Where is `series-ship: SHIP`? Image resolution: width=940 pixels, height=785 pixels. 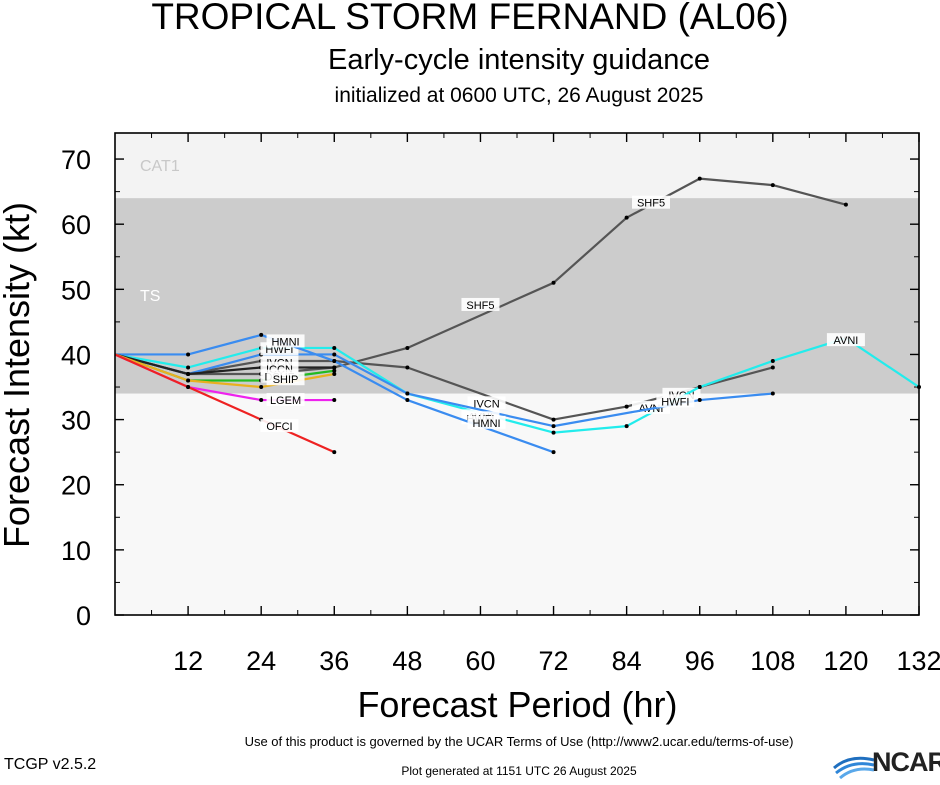
series-ship: SHIP is located at coordinates (225, 371).